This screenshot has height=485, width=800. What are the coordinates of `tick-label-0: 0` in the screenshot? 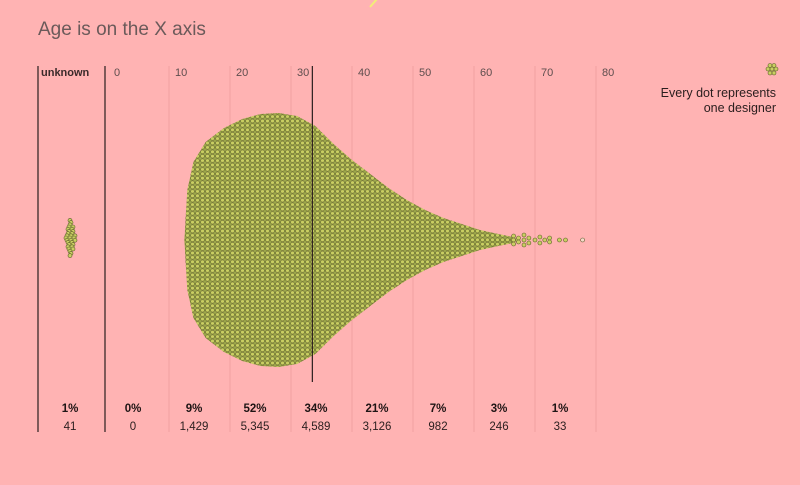 It's located at (117, 73).